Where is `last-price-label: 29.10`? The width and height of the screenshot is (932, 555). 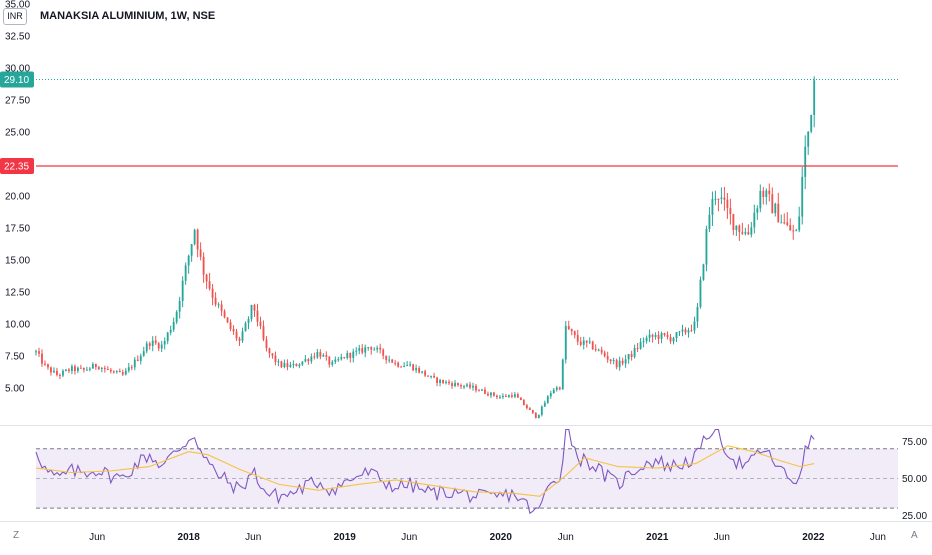 last-price-label: 29.10 is located at coordinates (16, 80).